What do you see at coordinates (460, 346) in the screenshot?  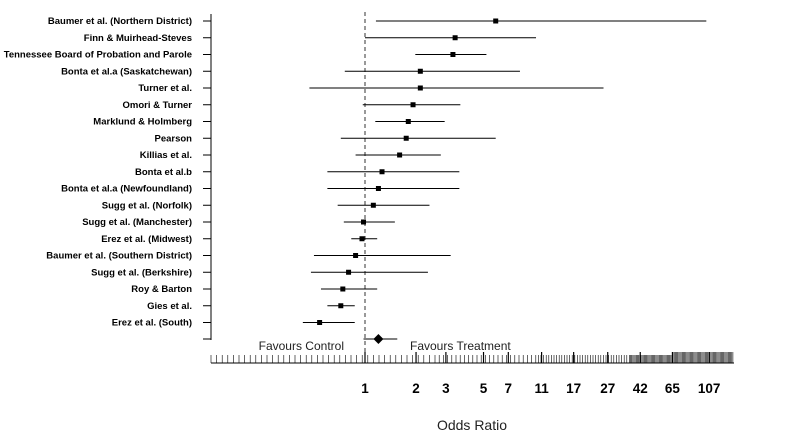 I see `favours-treatment-label: Favours Treatment` at bounding box center [460, 346].